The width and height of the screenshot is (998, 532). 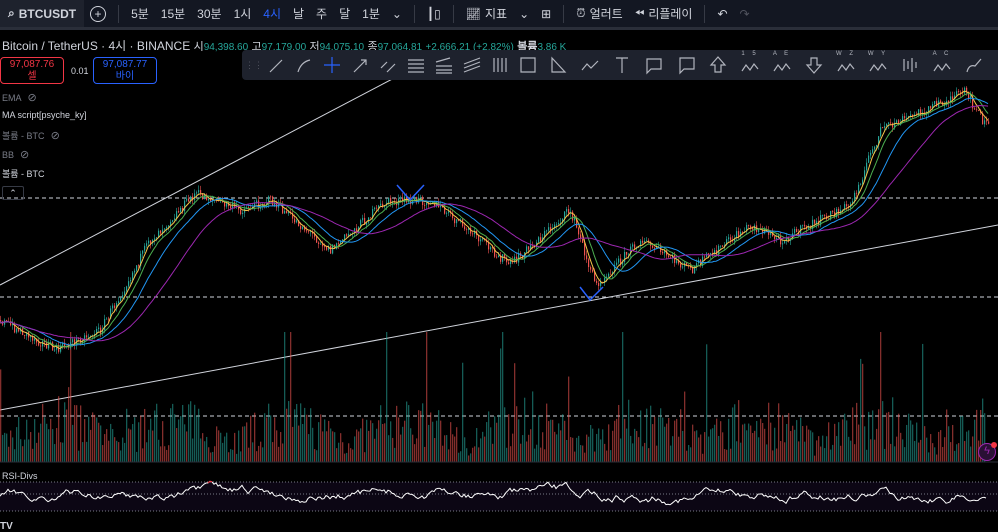 I want to click on interval-5: 날, so click(x=299, y=14).